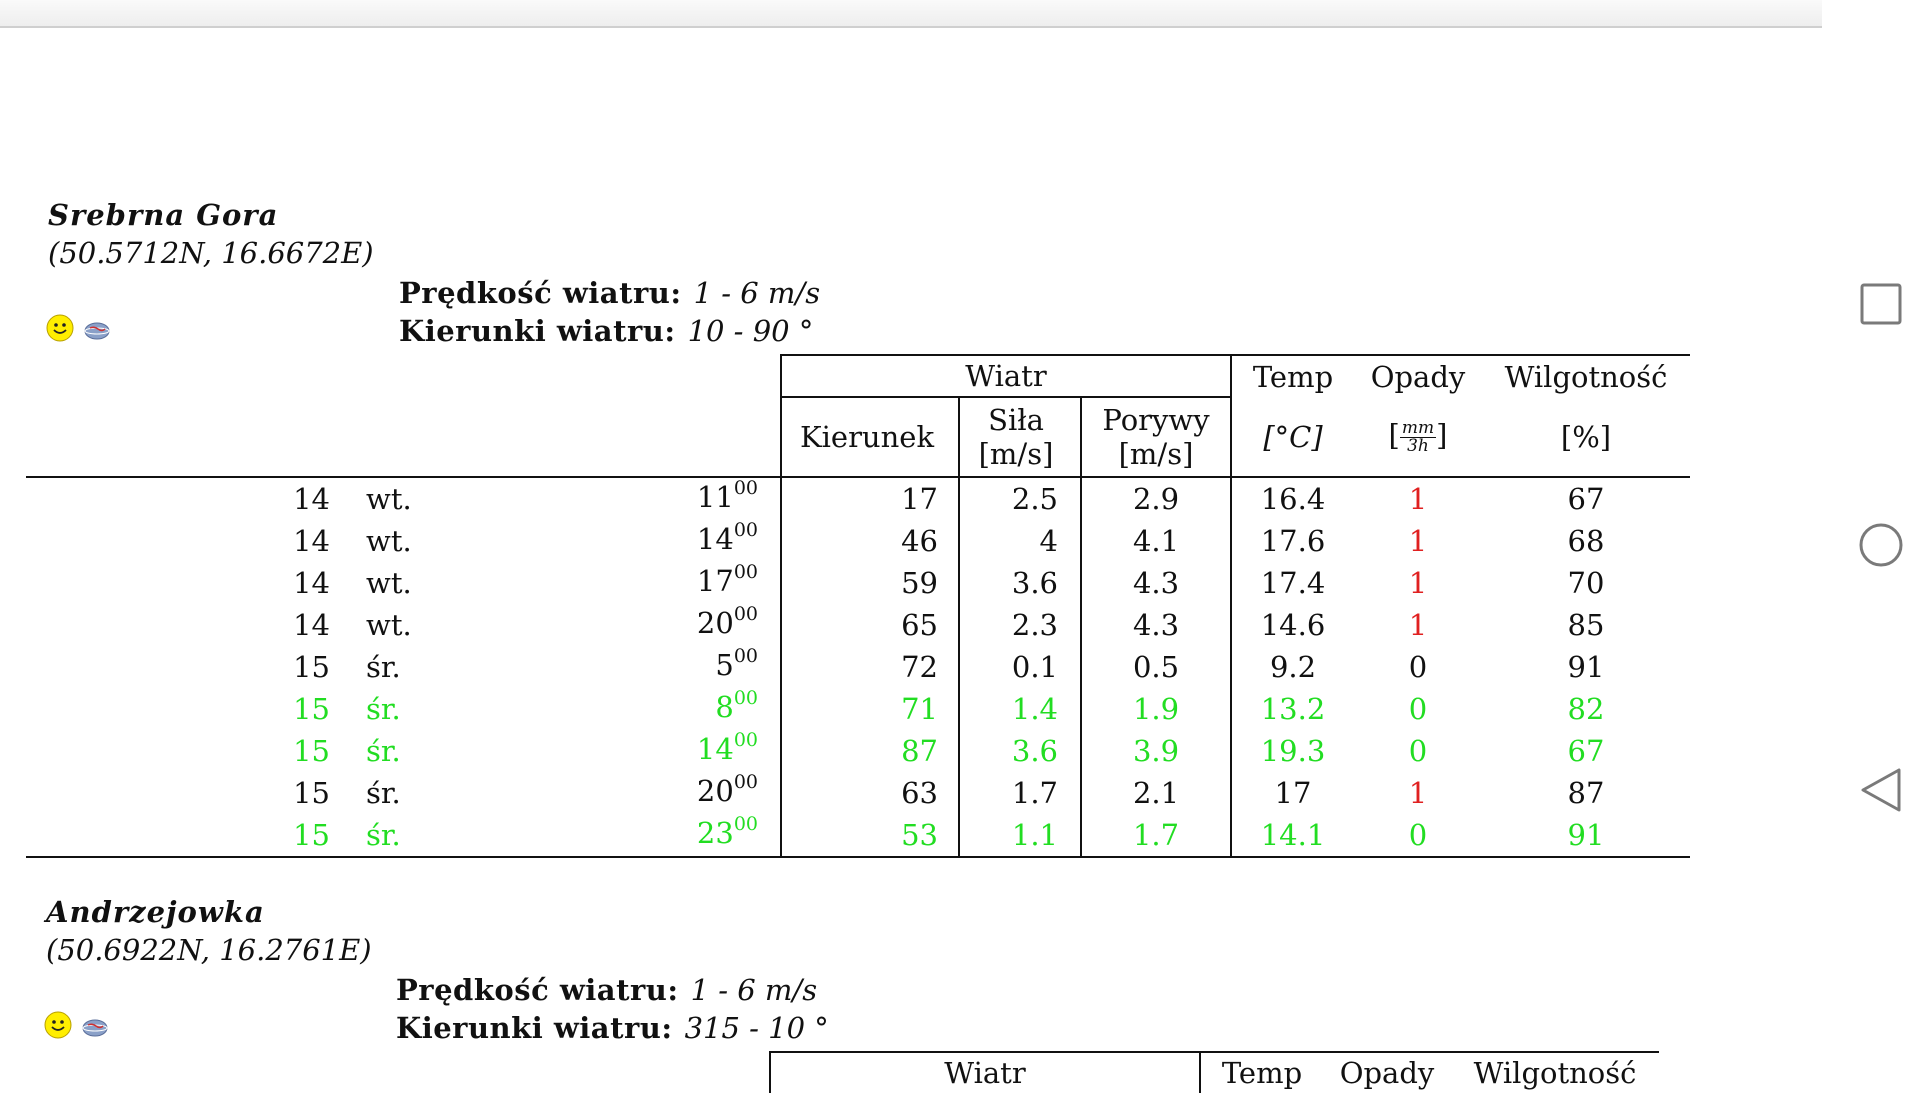  I want to click on station-coordinates: (50.5712N, 16.6672E), so click(211, 253).